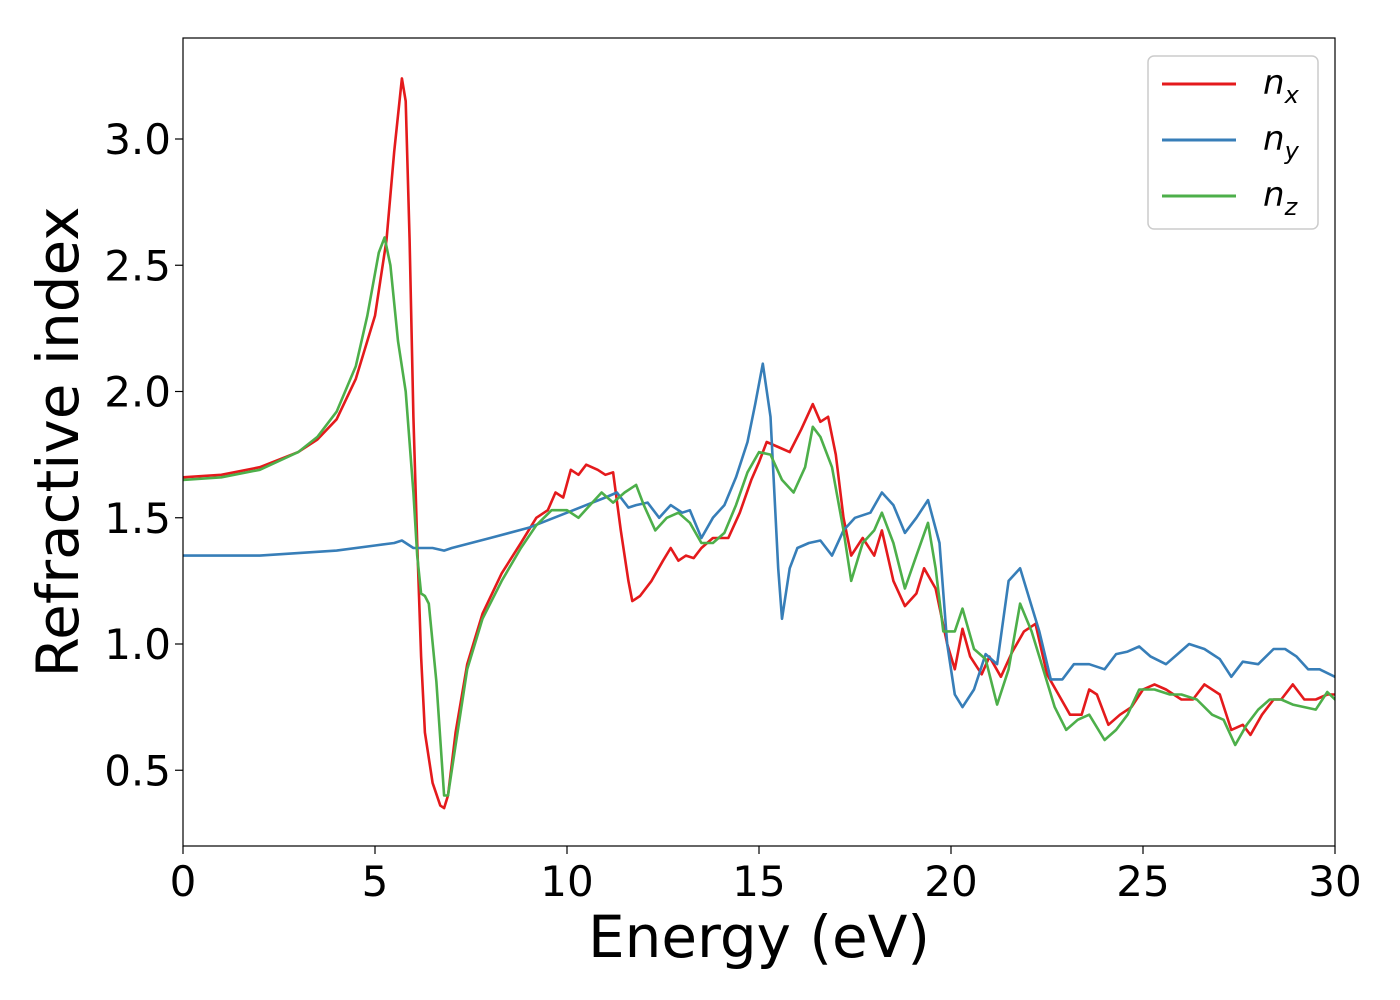 This screenshot has height=1000, width=1400. I want to click on y-axis-title: Refractive index, so click(58, 441).